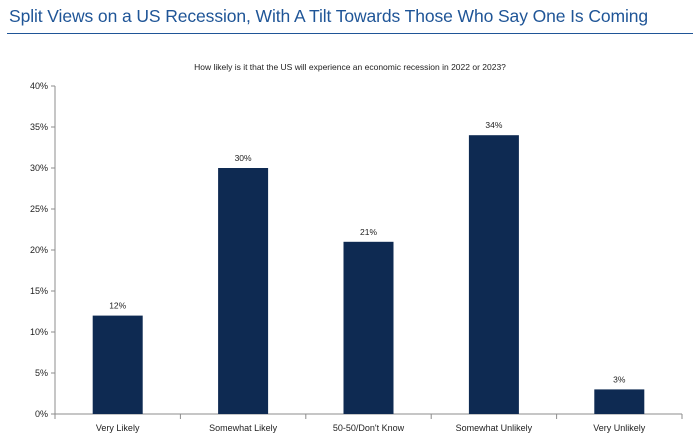 The width and height of the screenshot is (700, 446). What do you see at coordinates (117, 306) in the screenshot?
I see `data-label: 12%` at bounding box center [117, 306].